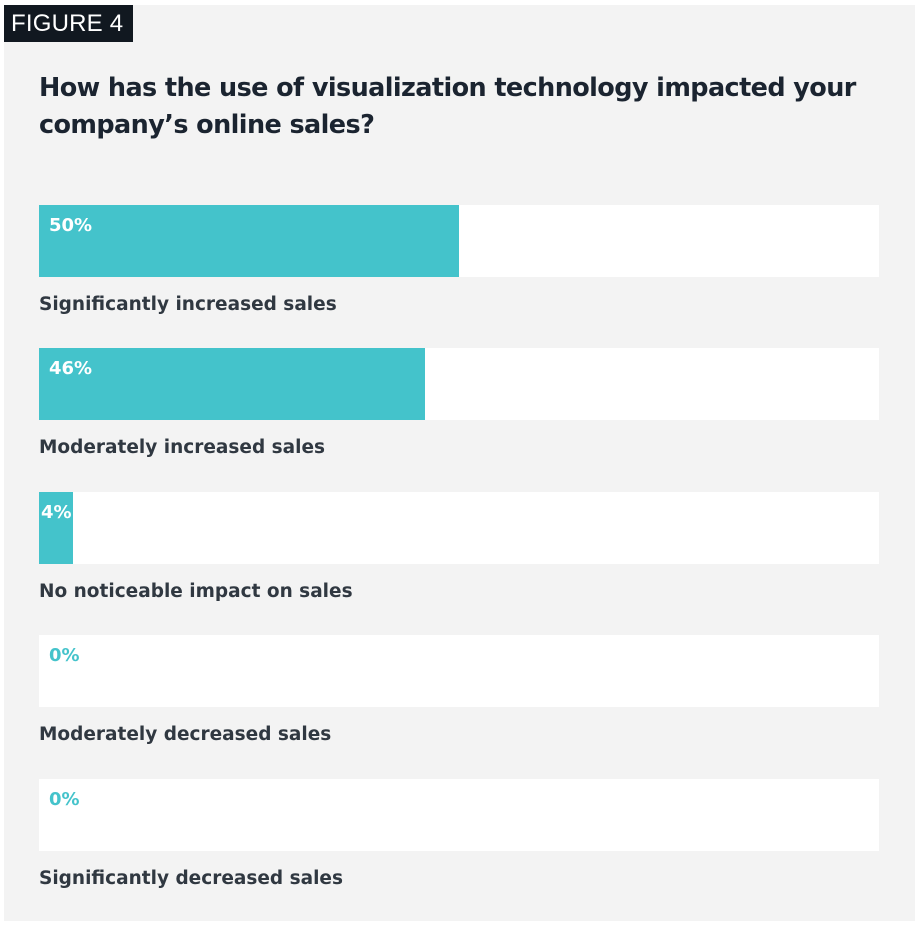 The image size is (918, 928). Describe the element at coordinates (196, 591) in the screenshot. I see `category-label: No noticeable impact on sales` at that location.